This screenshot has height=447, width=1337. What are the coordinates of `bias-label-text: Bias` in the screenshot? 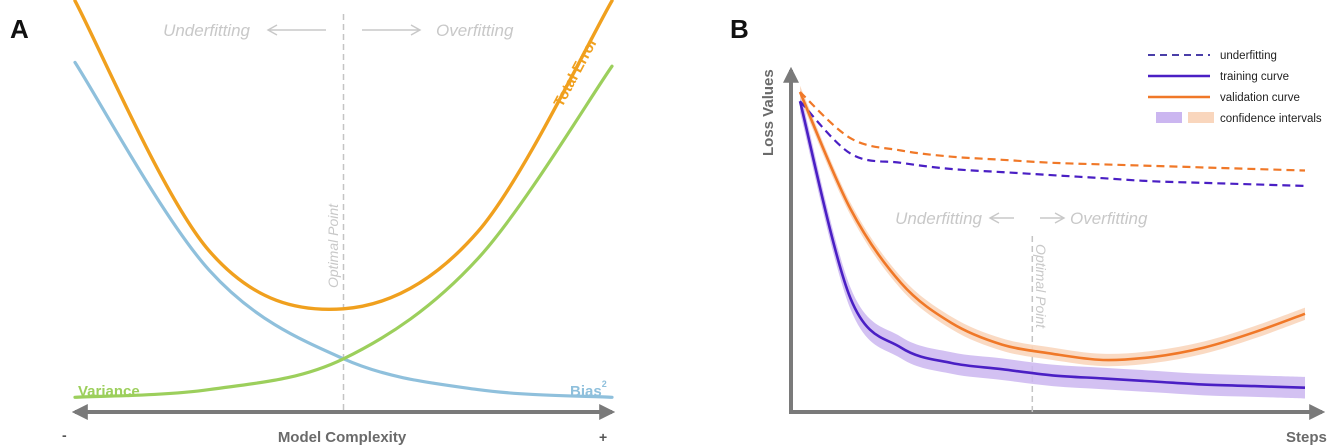 It's located at (586, 391).